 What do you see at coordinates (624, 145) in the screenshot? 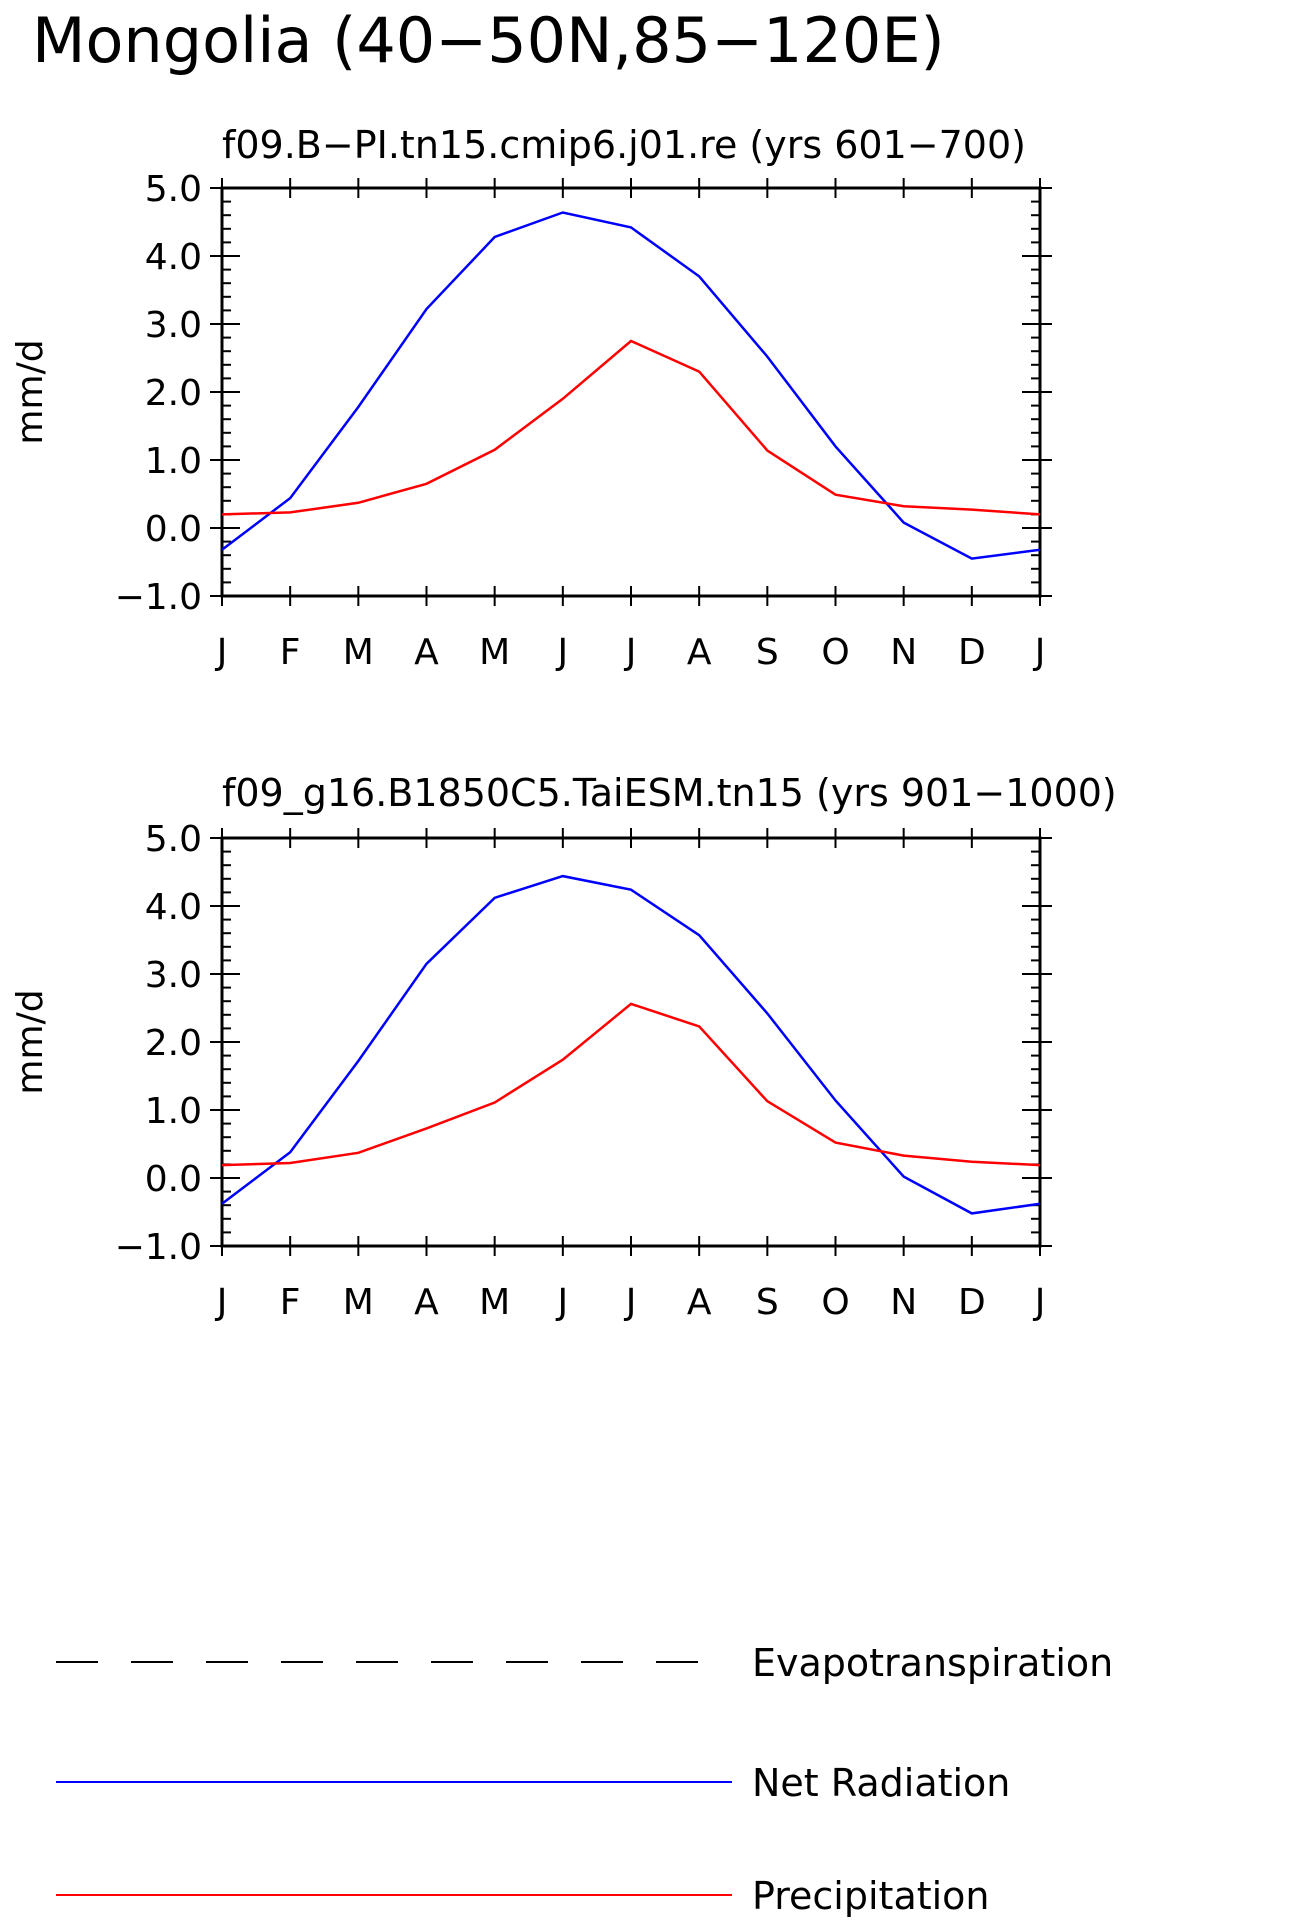
I see `panel-title: f09.B−PI.tn15.cmip6.j01.re (yrs 601−700)` at bounding box center [624, 145].